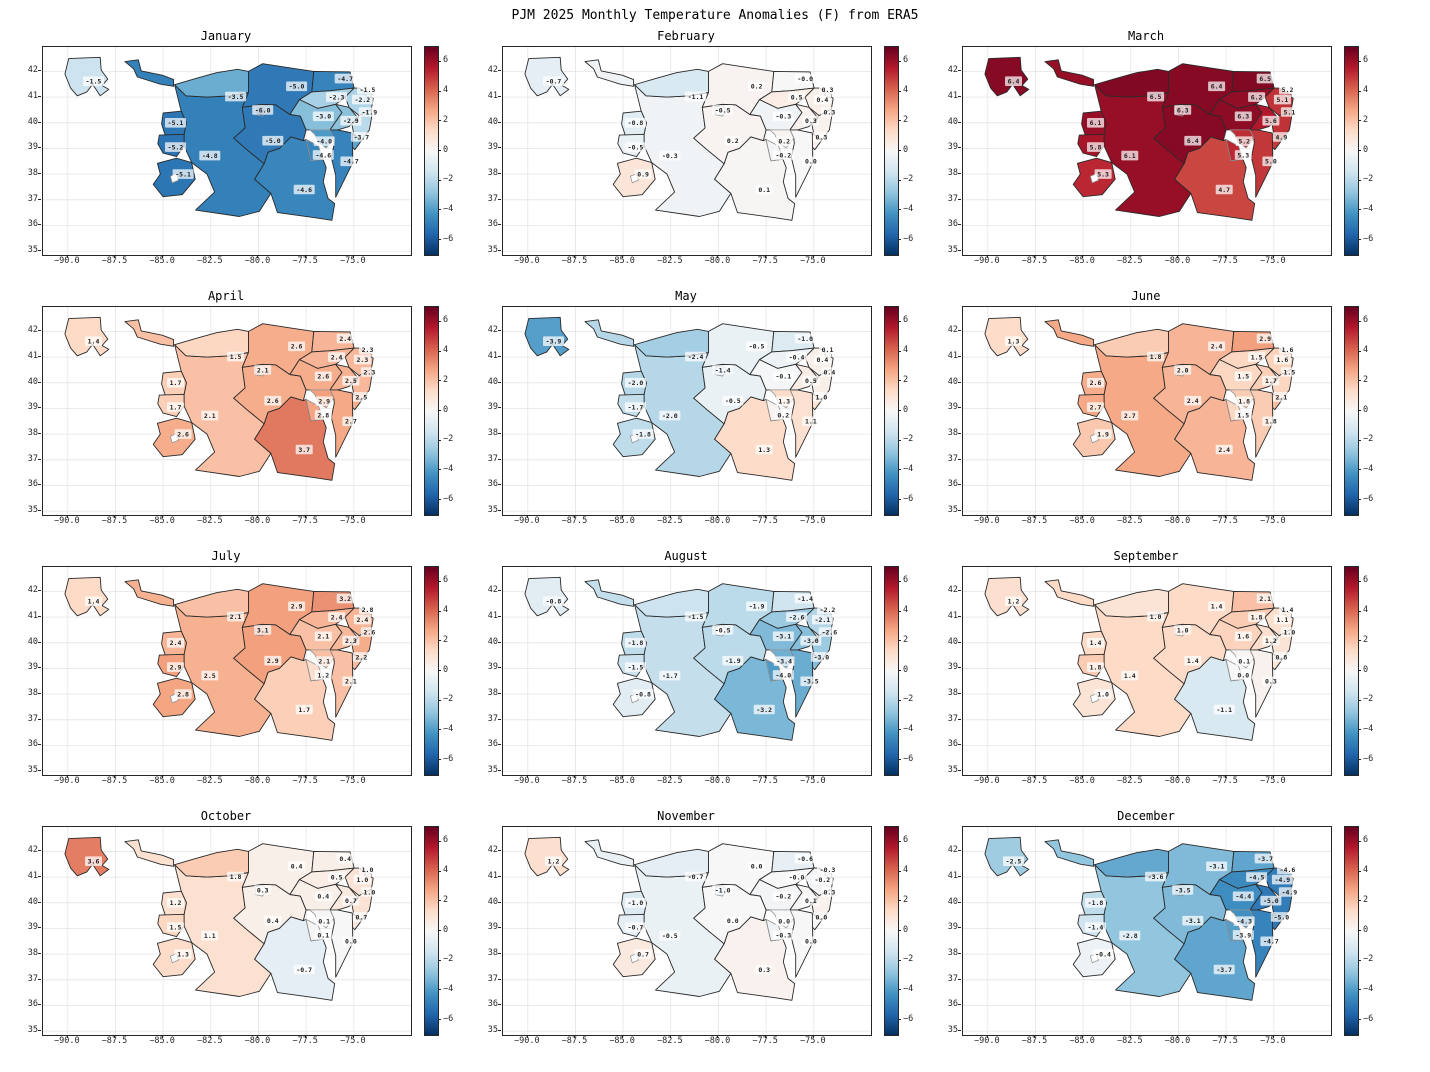 This screenshot has height=1072, width=1430. What do you see at coordinates (1271, 901) in the screenshot?
I see `svg-text: -5.0` at bounding box center [1271, 901].